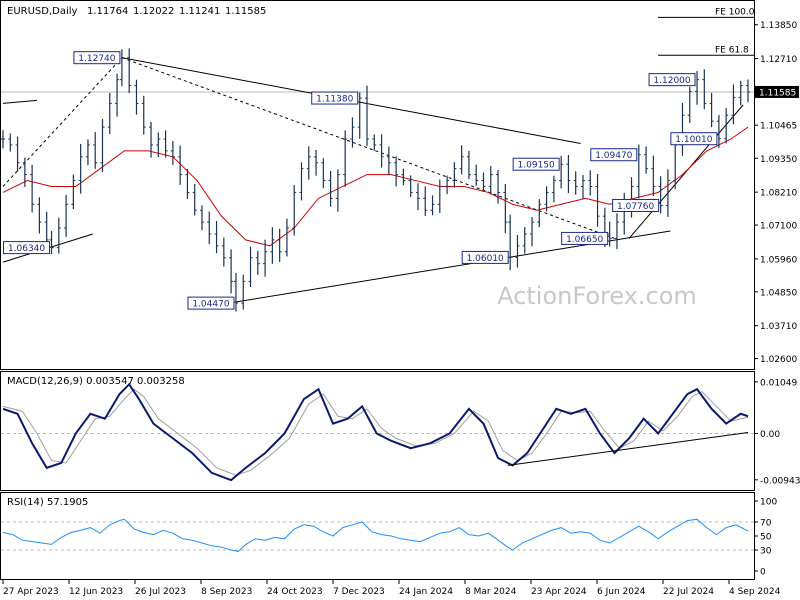  What do you see at coordinates (778, 327) in the screenshot?
I see `price-tick-label: 1.03710` at bounding box center [778, 327].